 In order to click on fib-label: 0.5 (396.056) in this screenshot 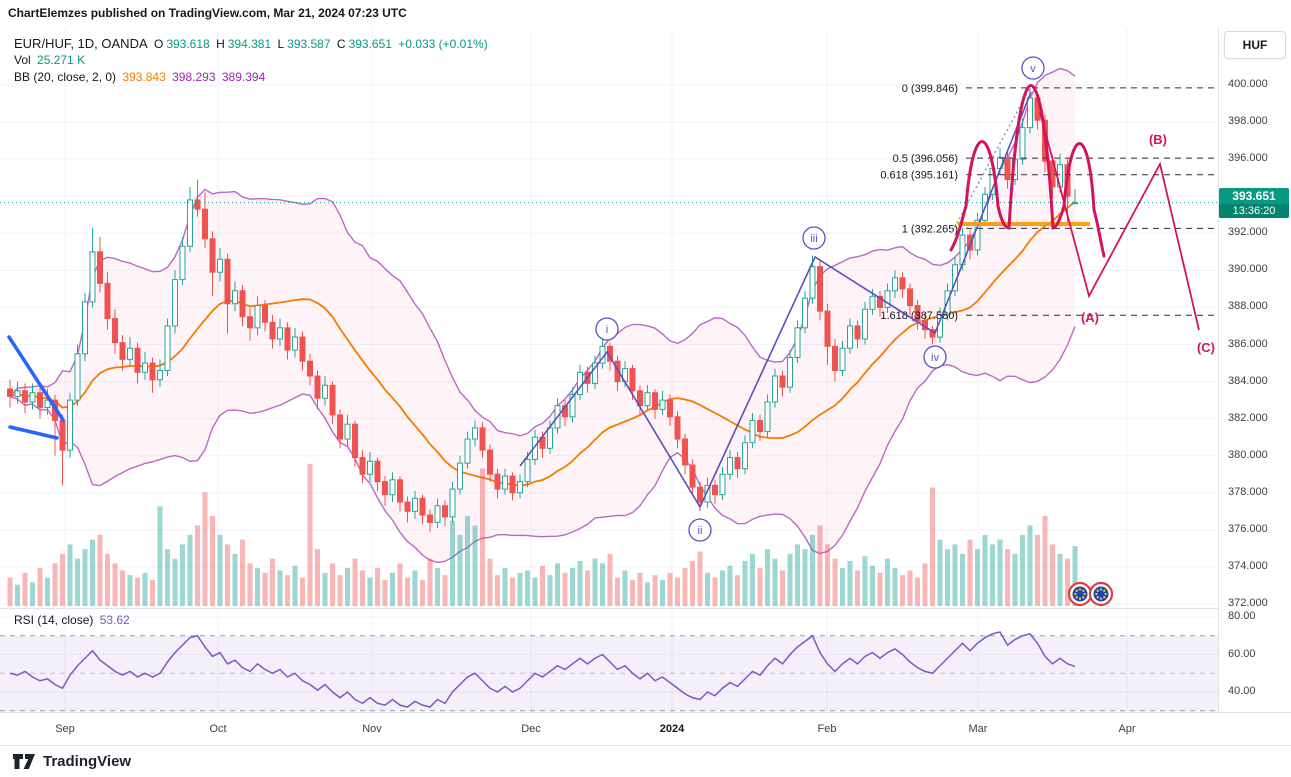, I will do `click(925, 159)`.